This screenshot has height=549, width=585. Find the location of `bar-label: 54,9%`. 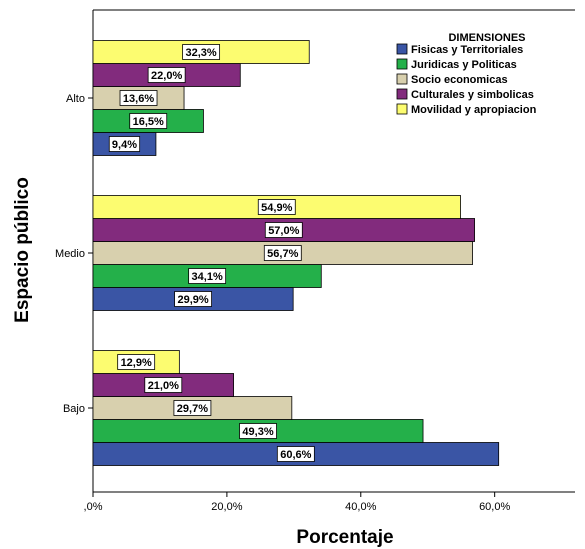

bar-label: 54,9% is located at coordinates (276, 208).